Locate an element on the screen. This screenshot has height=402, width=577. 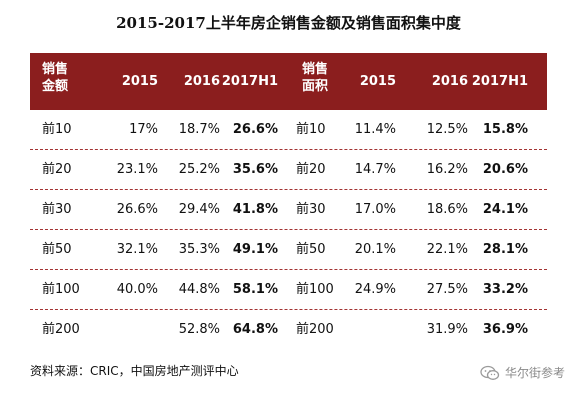
amount-cell: 32.1% is located at coordinates (137, 249).